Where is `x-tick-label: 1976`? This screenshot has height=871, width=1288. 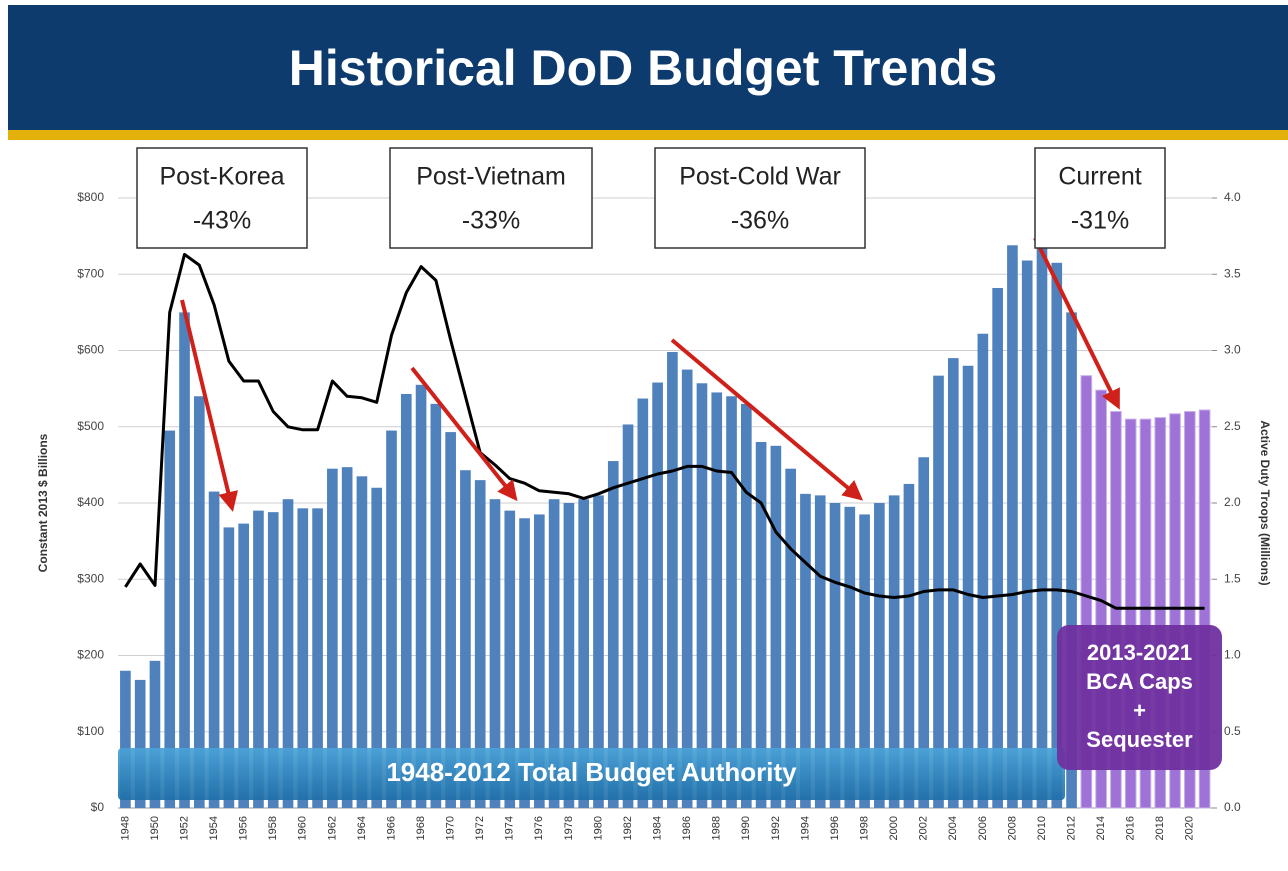
x-tick-label: 1976 is located at coordinates (539, 828).